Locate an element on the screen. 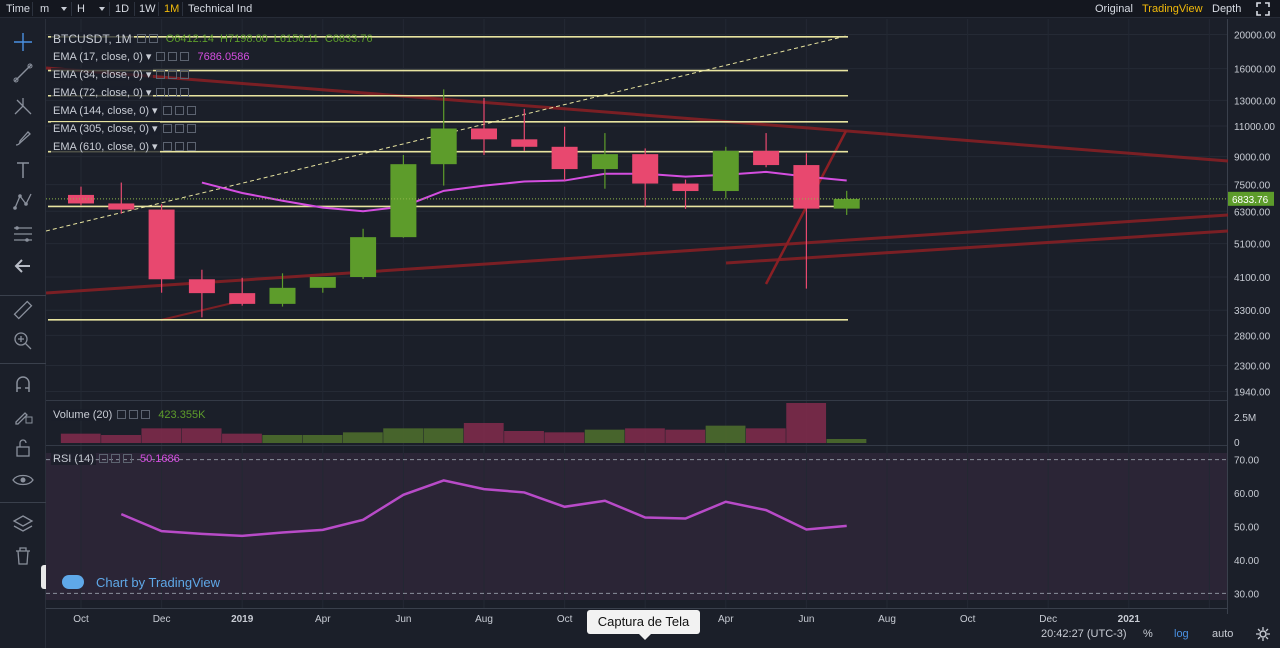 The height and width of the screenshot is (648, 1280). rsi-label: RSI (14) is located at coordinates (73, 458).